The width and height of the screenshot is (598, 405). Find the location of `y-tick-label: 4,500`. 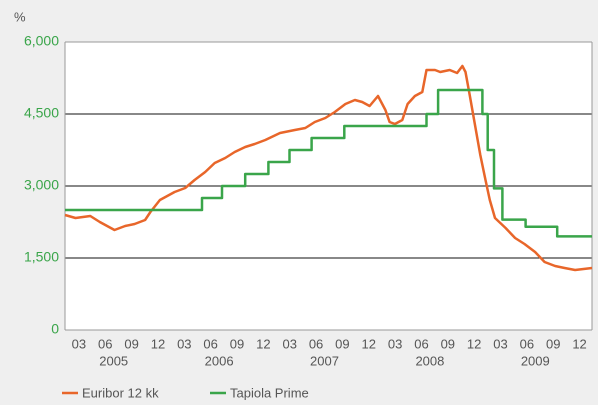

y-tick-label: 4,500 is located at coordinates (41, 113).